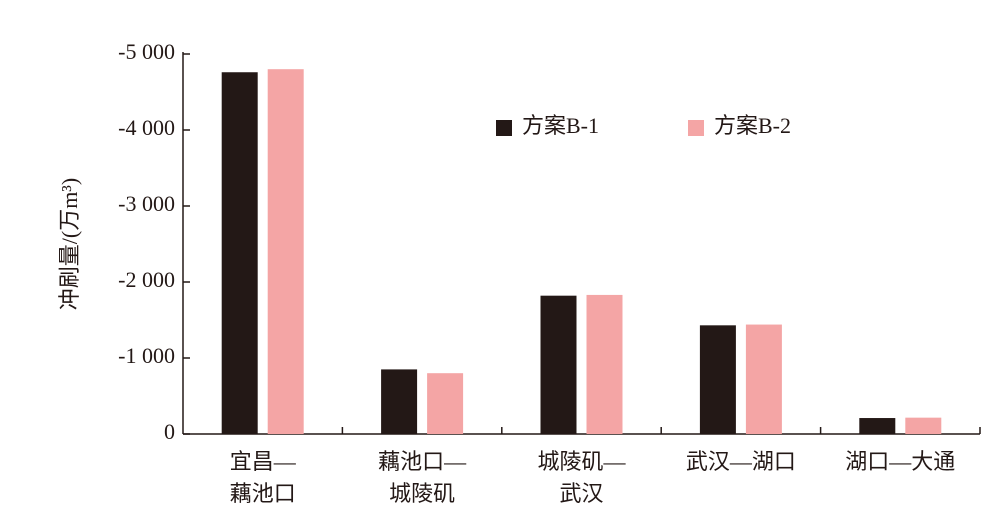 This screenshot has width=1006, height=523. Describe the element at coordinates (752, 125) in the screenshot. I see `legend-label: 方案B-2` at that location.